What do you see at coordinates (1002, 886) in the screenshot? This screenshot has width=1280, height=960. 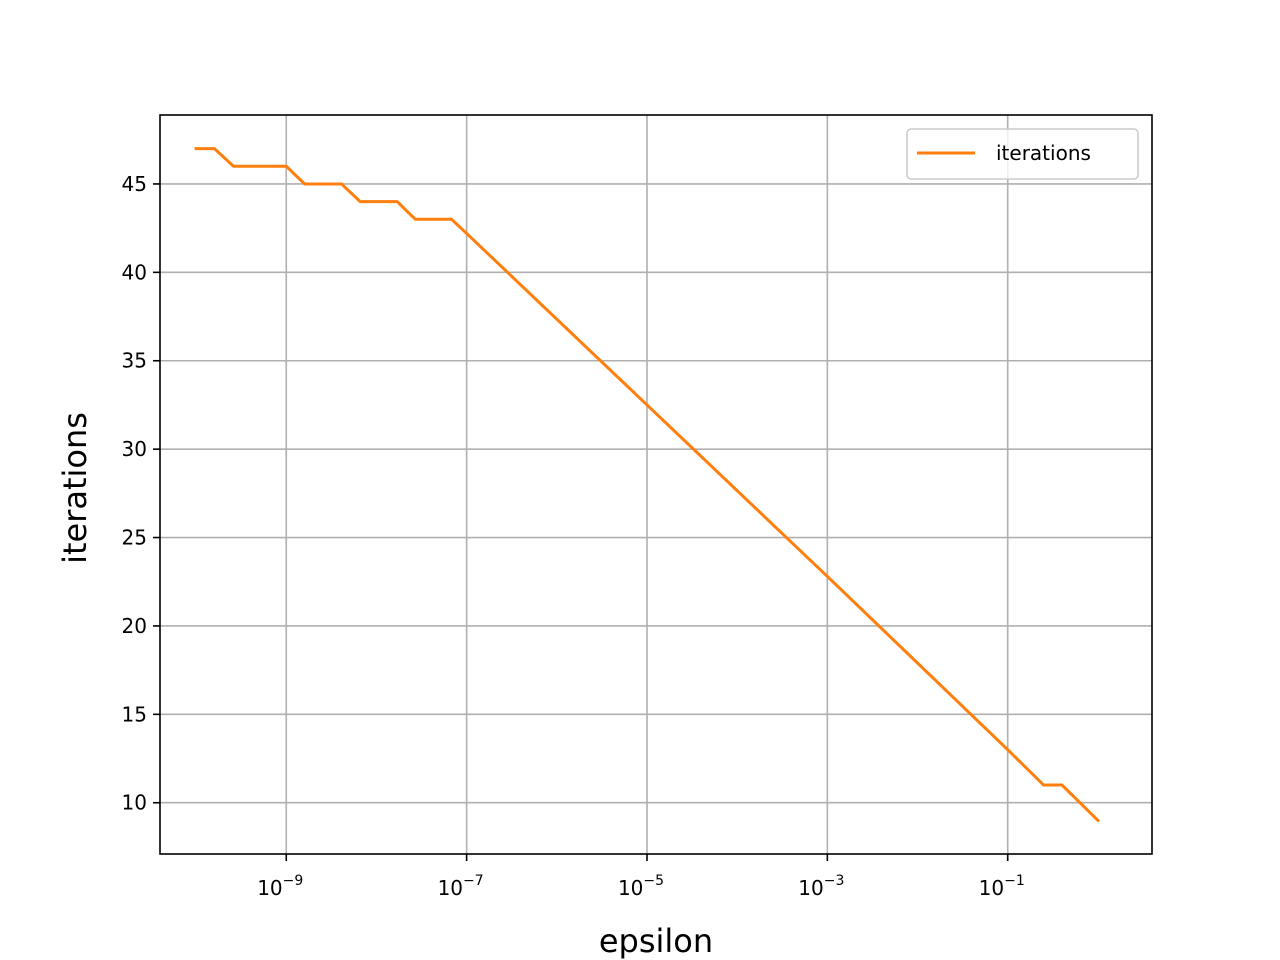 I see `x-tick-label: 10⁻¹` at bounding box center [1002, 886].